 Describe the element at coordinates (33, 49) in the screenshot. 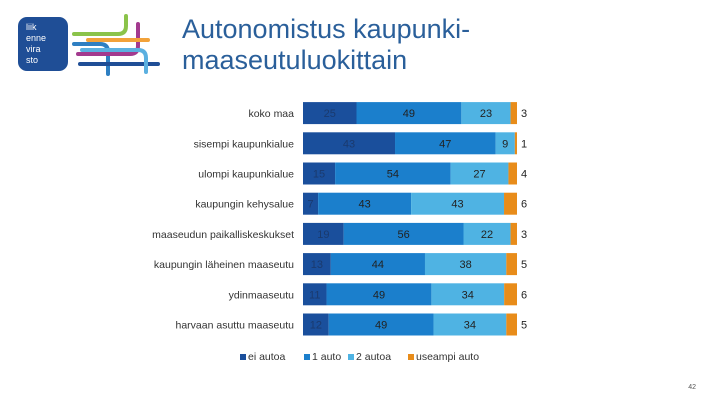

I see `logo-line: vira` at that location.